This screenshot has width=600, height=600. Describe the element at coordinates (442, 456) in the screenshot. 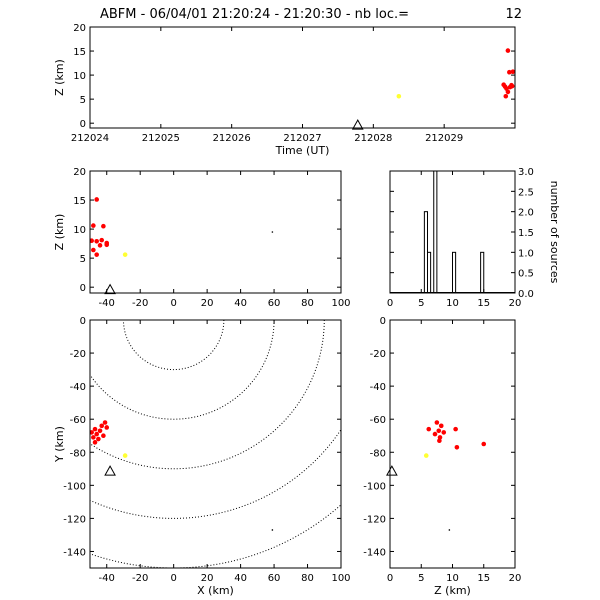

I see `panel-z-y: 0 5 10 15 20 -140 -120 -100 -80 -60 -40 -20 0 Z (km)` at that location.